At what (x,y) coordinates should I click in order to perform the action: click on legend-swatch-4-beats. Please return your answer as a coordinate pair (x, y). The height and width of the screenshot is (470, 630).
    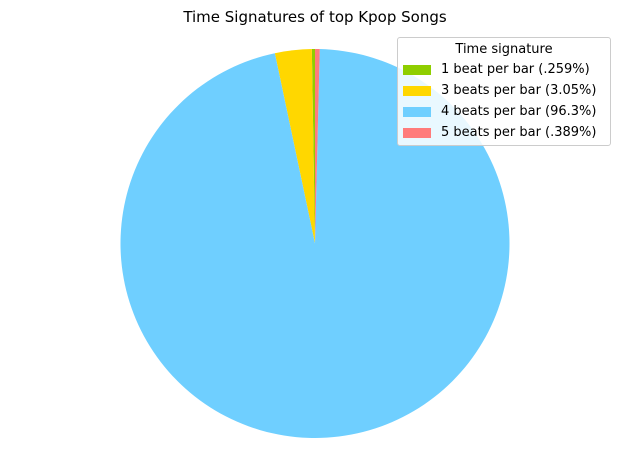
    Looking at the image, I should click on (417, 112).